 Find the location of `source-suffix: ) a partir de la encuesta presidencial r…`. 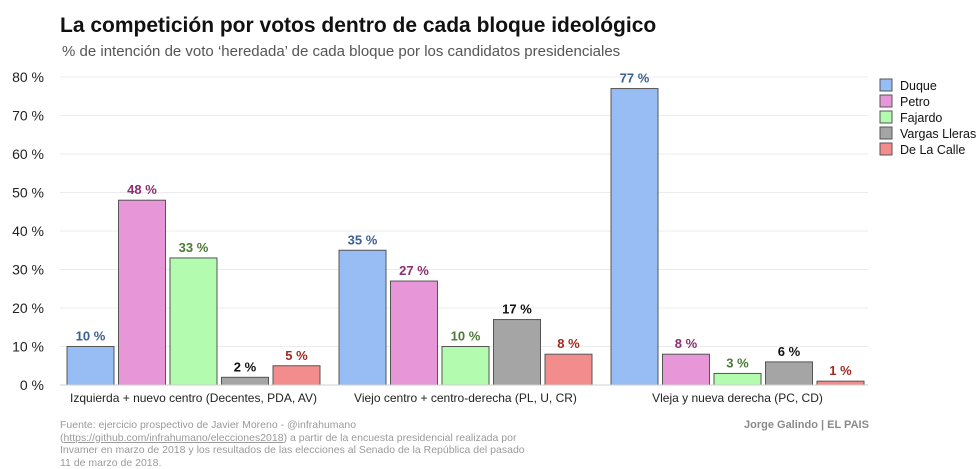

source-suffix: ) a partir de la encuesta presidencial r… is located at coordinates (292, 450).